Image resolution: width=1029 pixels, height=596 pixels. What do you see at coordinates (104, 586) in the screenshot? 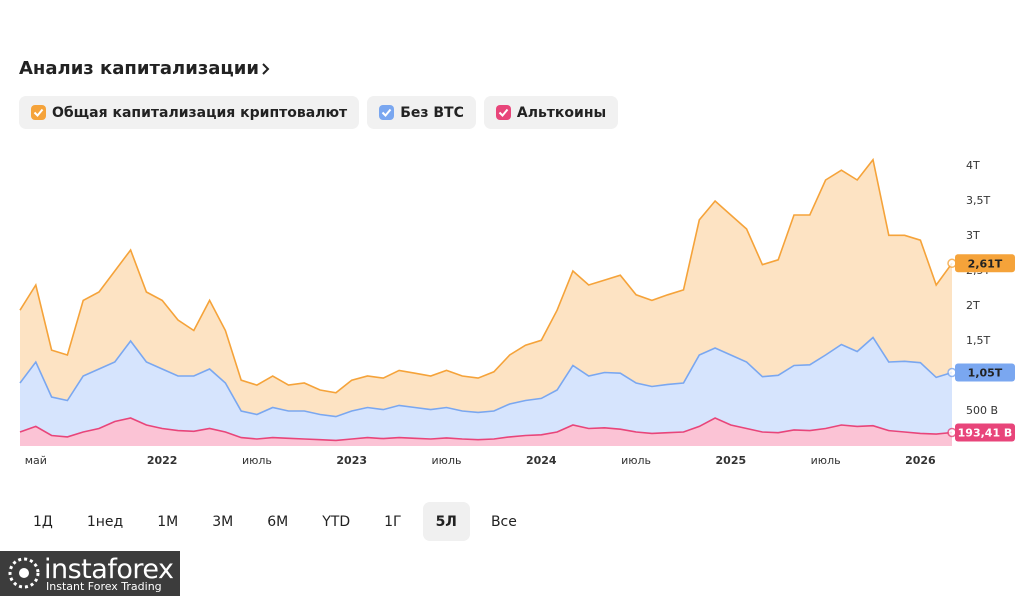
I see `watermark-tagline: Instant Forex Trading` at bounding box center [104, 586].